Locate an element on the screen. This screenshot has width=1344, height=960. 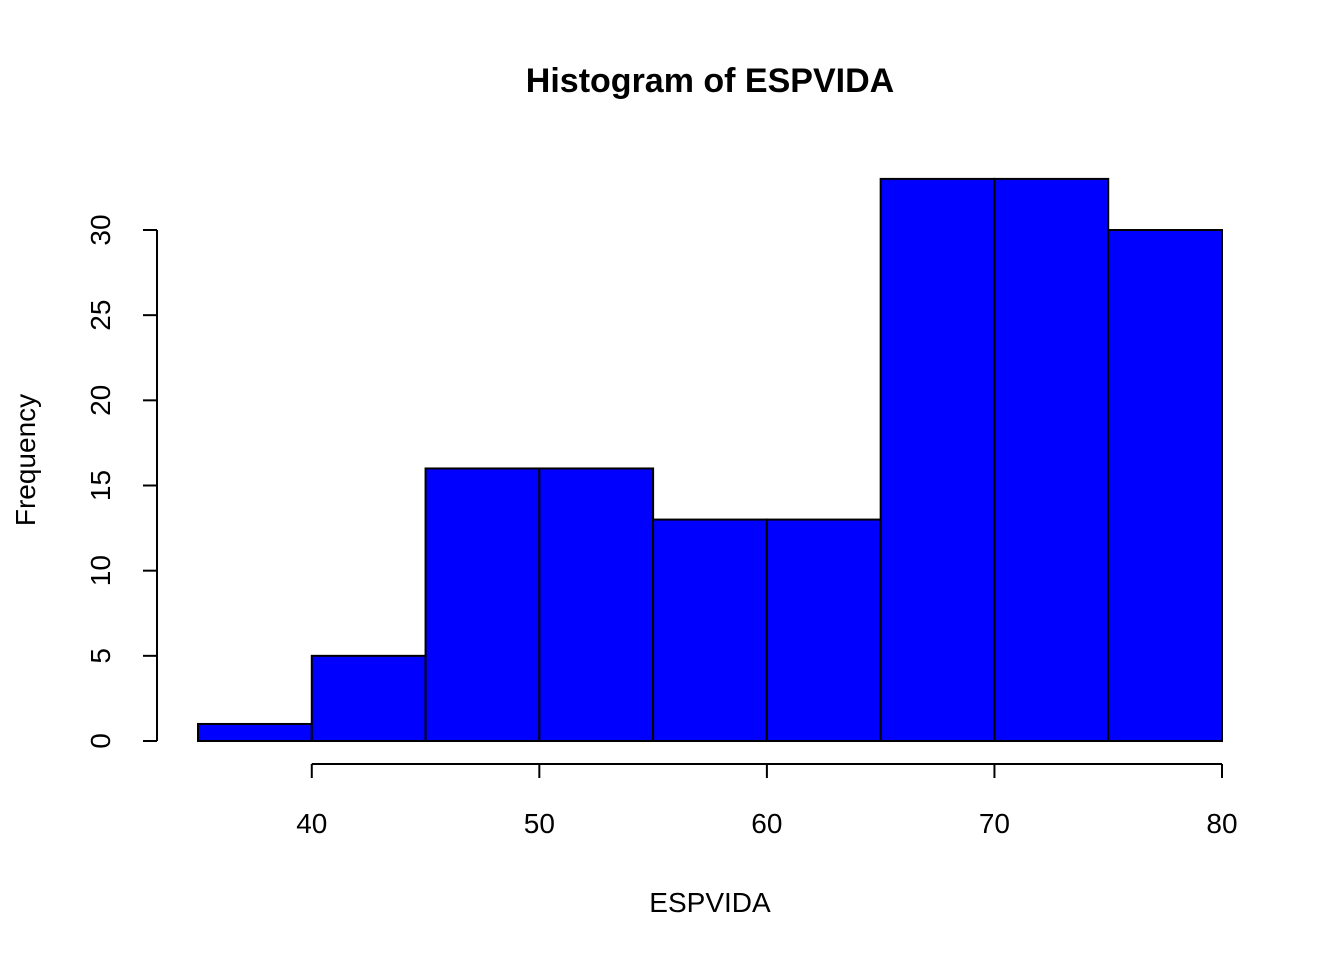
chart-title: Histogram of ESPVIDA is located at coordinates (710, 81).